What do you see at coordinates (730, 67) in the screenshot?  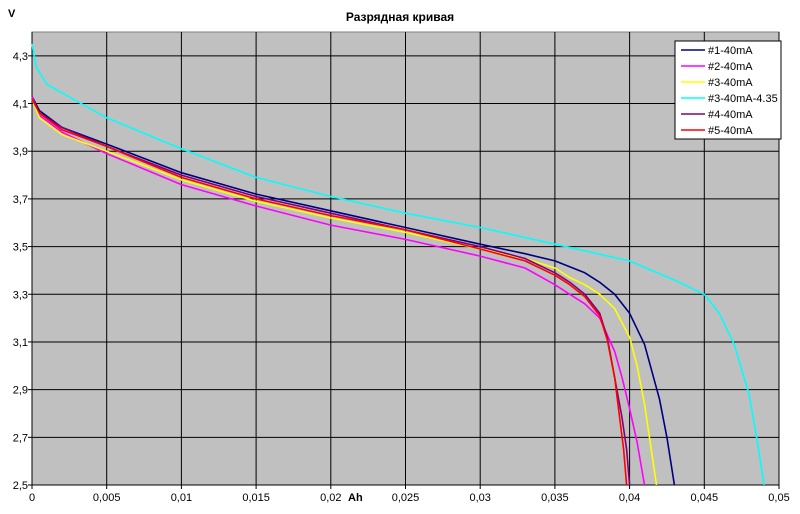 I see `legend-label: #2-40mA` at bounding box center [730, 67].